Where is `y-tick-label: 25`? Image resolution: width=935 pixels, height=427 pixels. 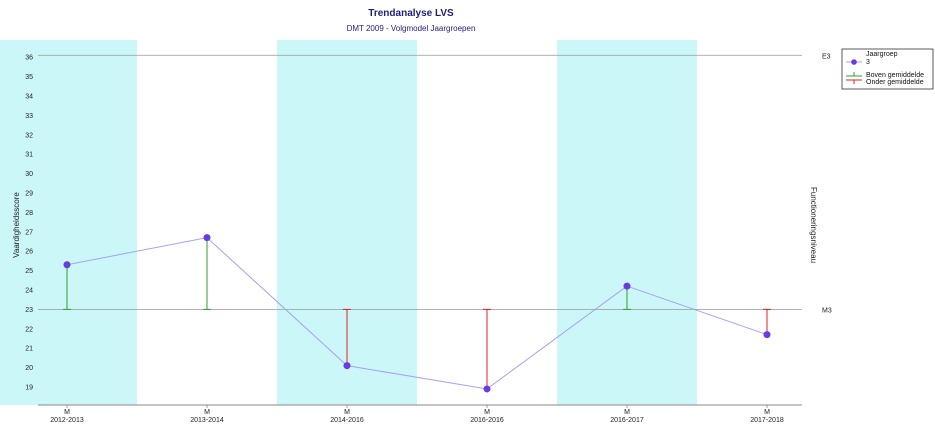 y-tick-label: 25 is located at coordinates (29, 271).